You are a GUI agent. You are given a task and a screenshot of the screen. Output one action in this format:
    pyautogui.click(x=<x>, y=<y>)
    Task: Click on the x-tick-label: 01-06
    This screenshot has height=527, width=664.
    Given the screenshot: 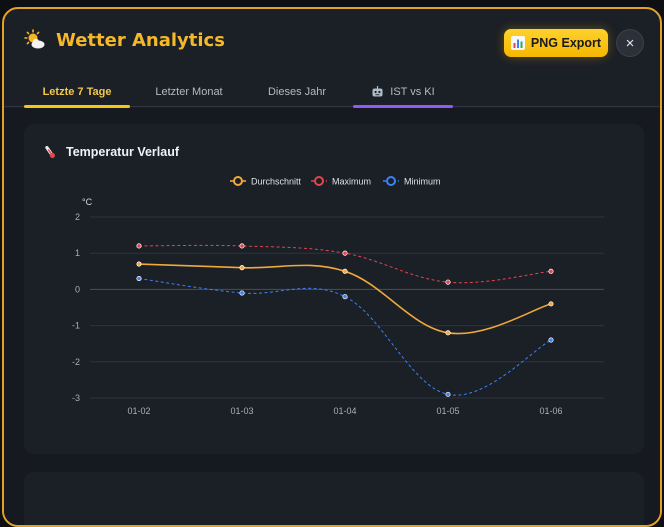 What is the action you would take?
    pyautogui.click(x=550, y=411)
    